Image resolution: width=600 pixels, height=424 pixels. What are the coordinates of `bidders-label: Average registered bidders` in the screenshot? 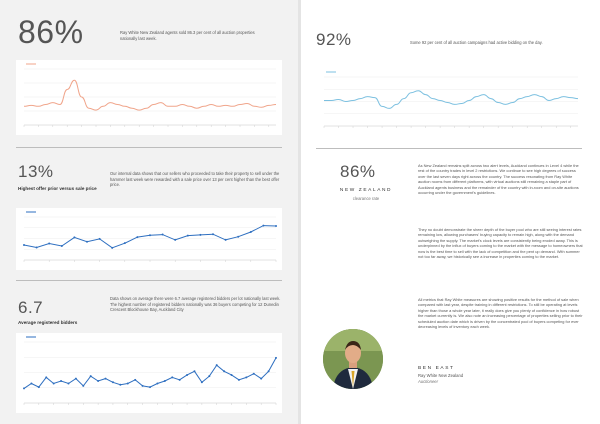 It's located at (48, 322).